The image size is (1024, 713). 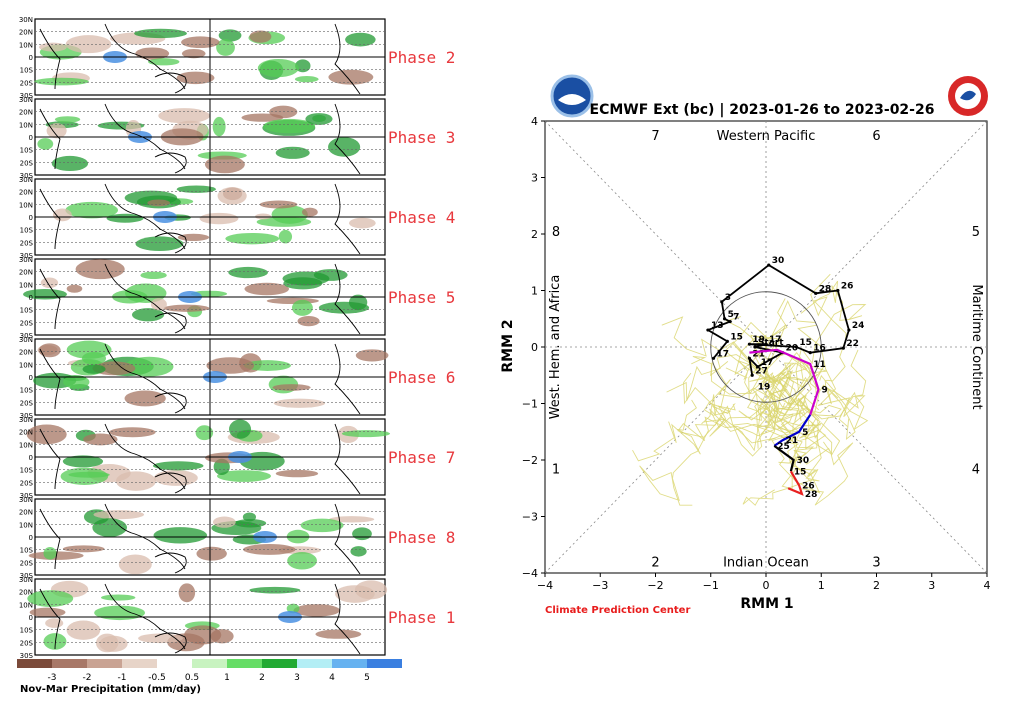 I want to click on region-label-left: West. Hem. and Africa, so click(x=555, y=347).